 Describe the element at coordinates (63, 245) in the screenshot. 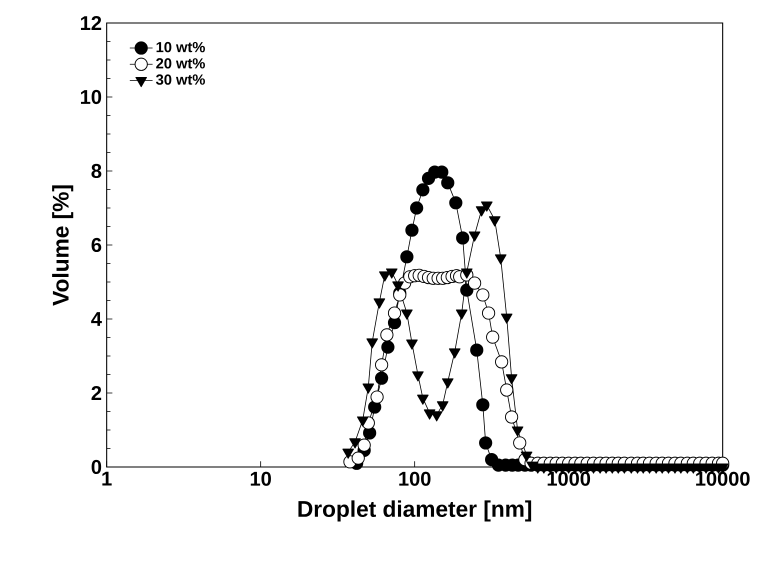

I see `y-axis-title: Volume [%]` at that location.